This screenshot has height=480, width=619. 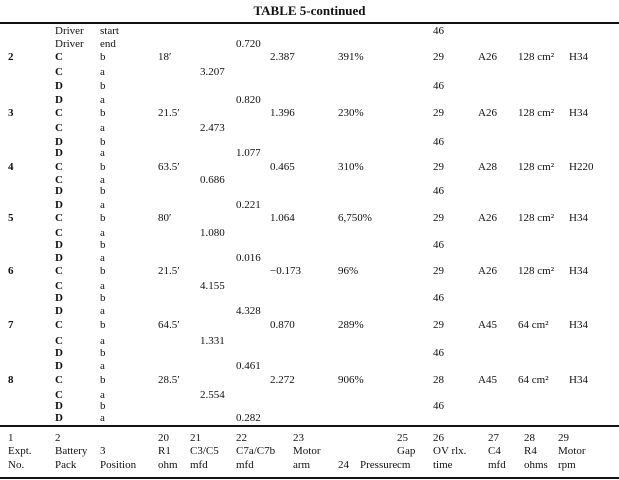 I want to click on header-text: Pressure, so click(x=379, y=465).